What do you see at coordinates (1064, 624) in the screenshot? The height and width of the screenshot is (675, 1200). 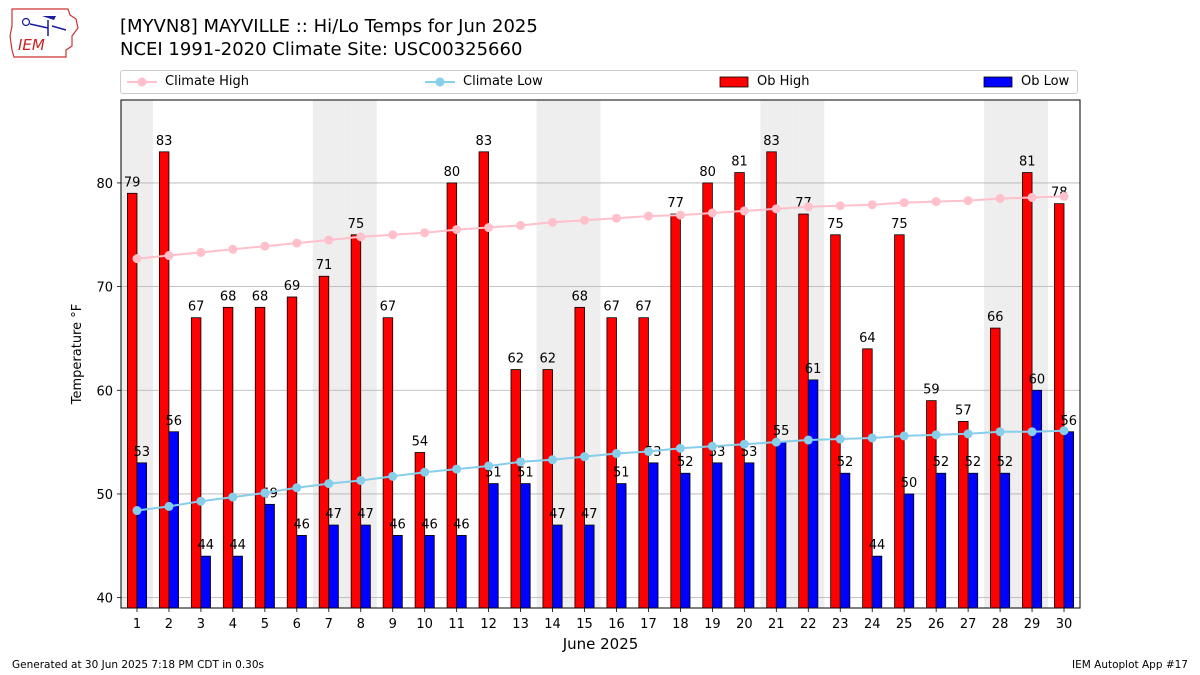 I see `x-tick-label: 30` at bounding box center [1064, 624].